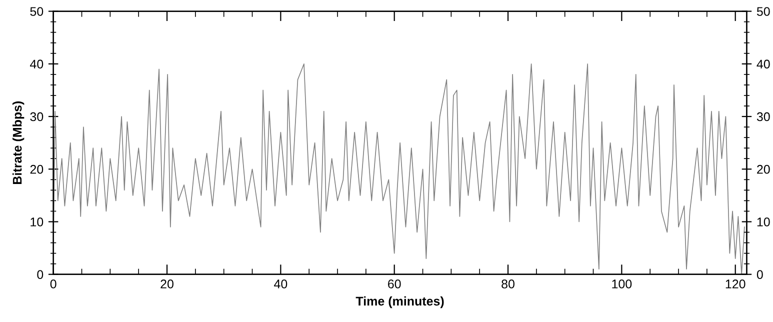  Describe the element at coordinates (736, 284) in the screenshot. I see `x-tick-label: 120` at that location.